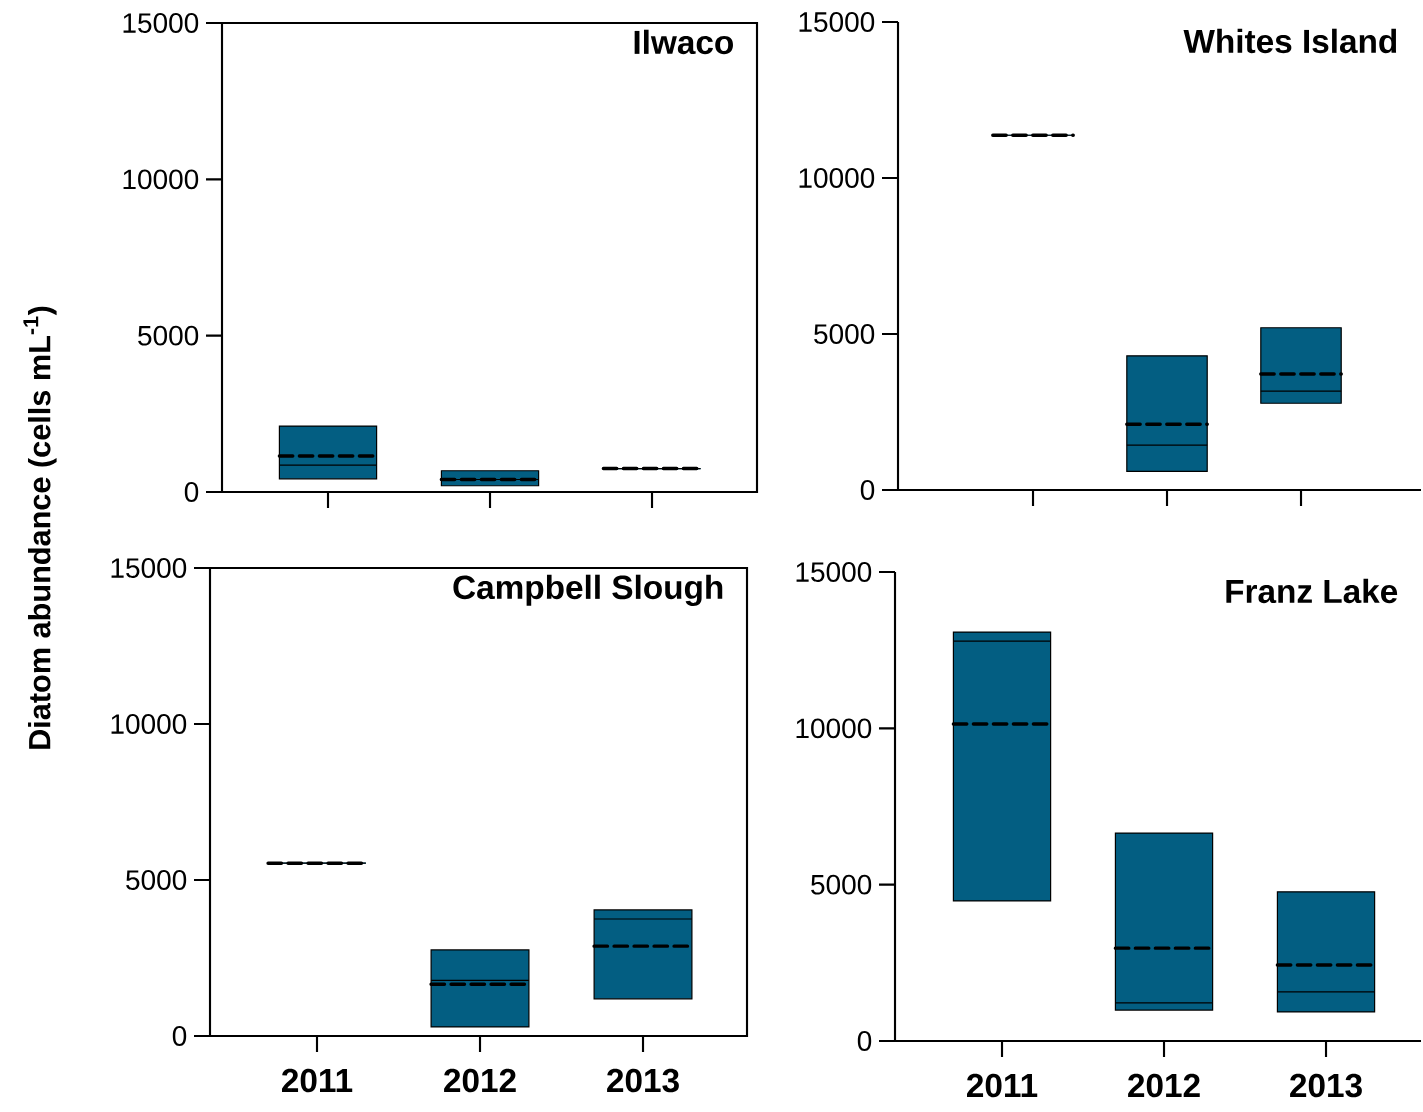 This screenshot has height=1112, width=1423. Describe the element at coordinates (588, 590) in the screenshot. I see `chart-title: Campbell Slough` at that location.